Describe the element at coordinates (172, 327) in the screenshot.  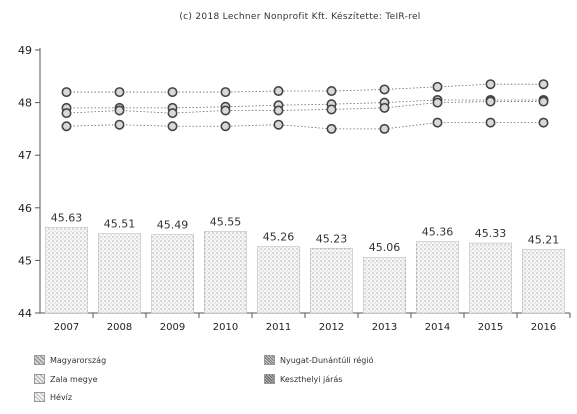
I see `x-tick-label: 2009` at that location.